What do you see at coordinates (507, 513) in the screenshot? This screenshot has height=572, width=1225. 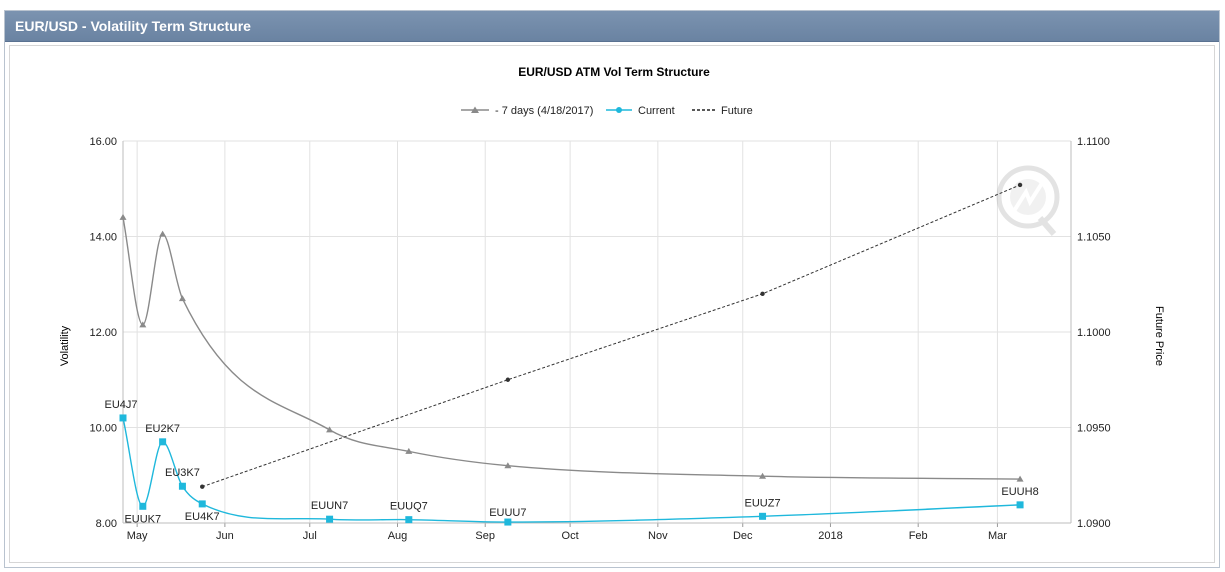 I see `data-label: EUUU7` at bounding box center [507, 513].